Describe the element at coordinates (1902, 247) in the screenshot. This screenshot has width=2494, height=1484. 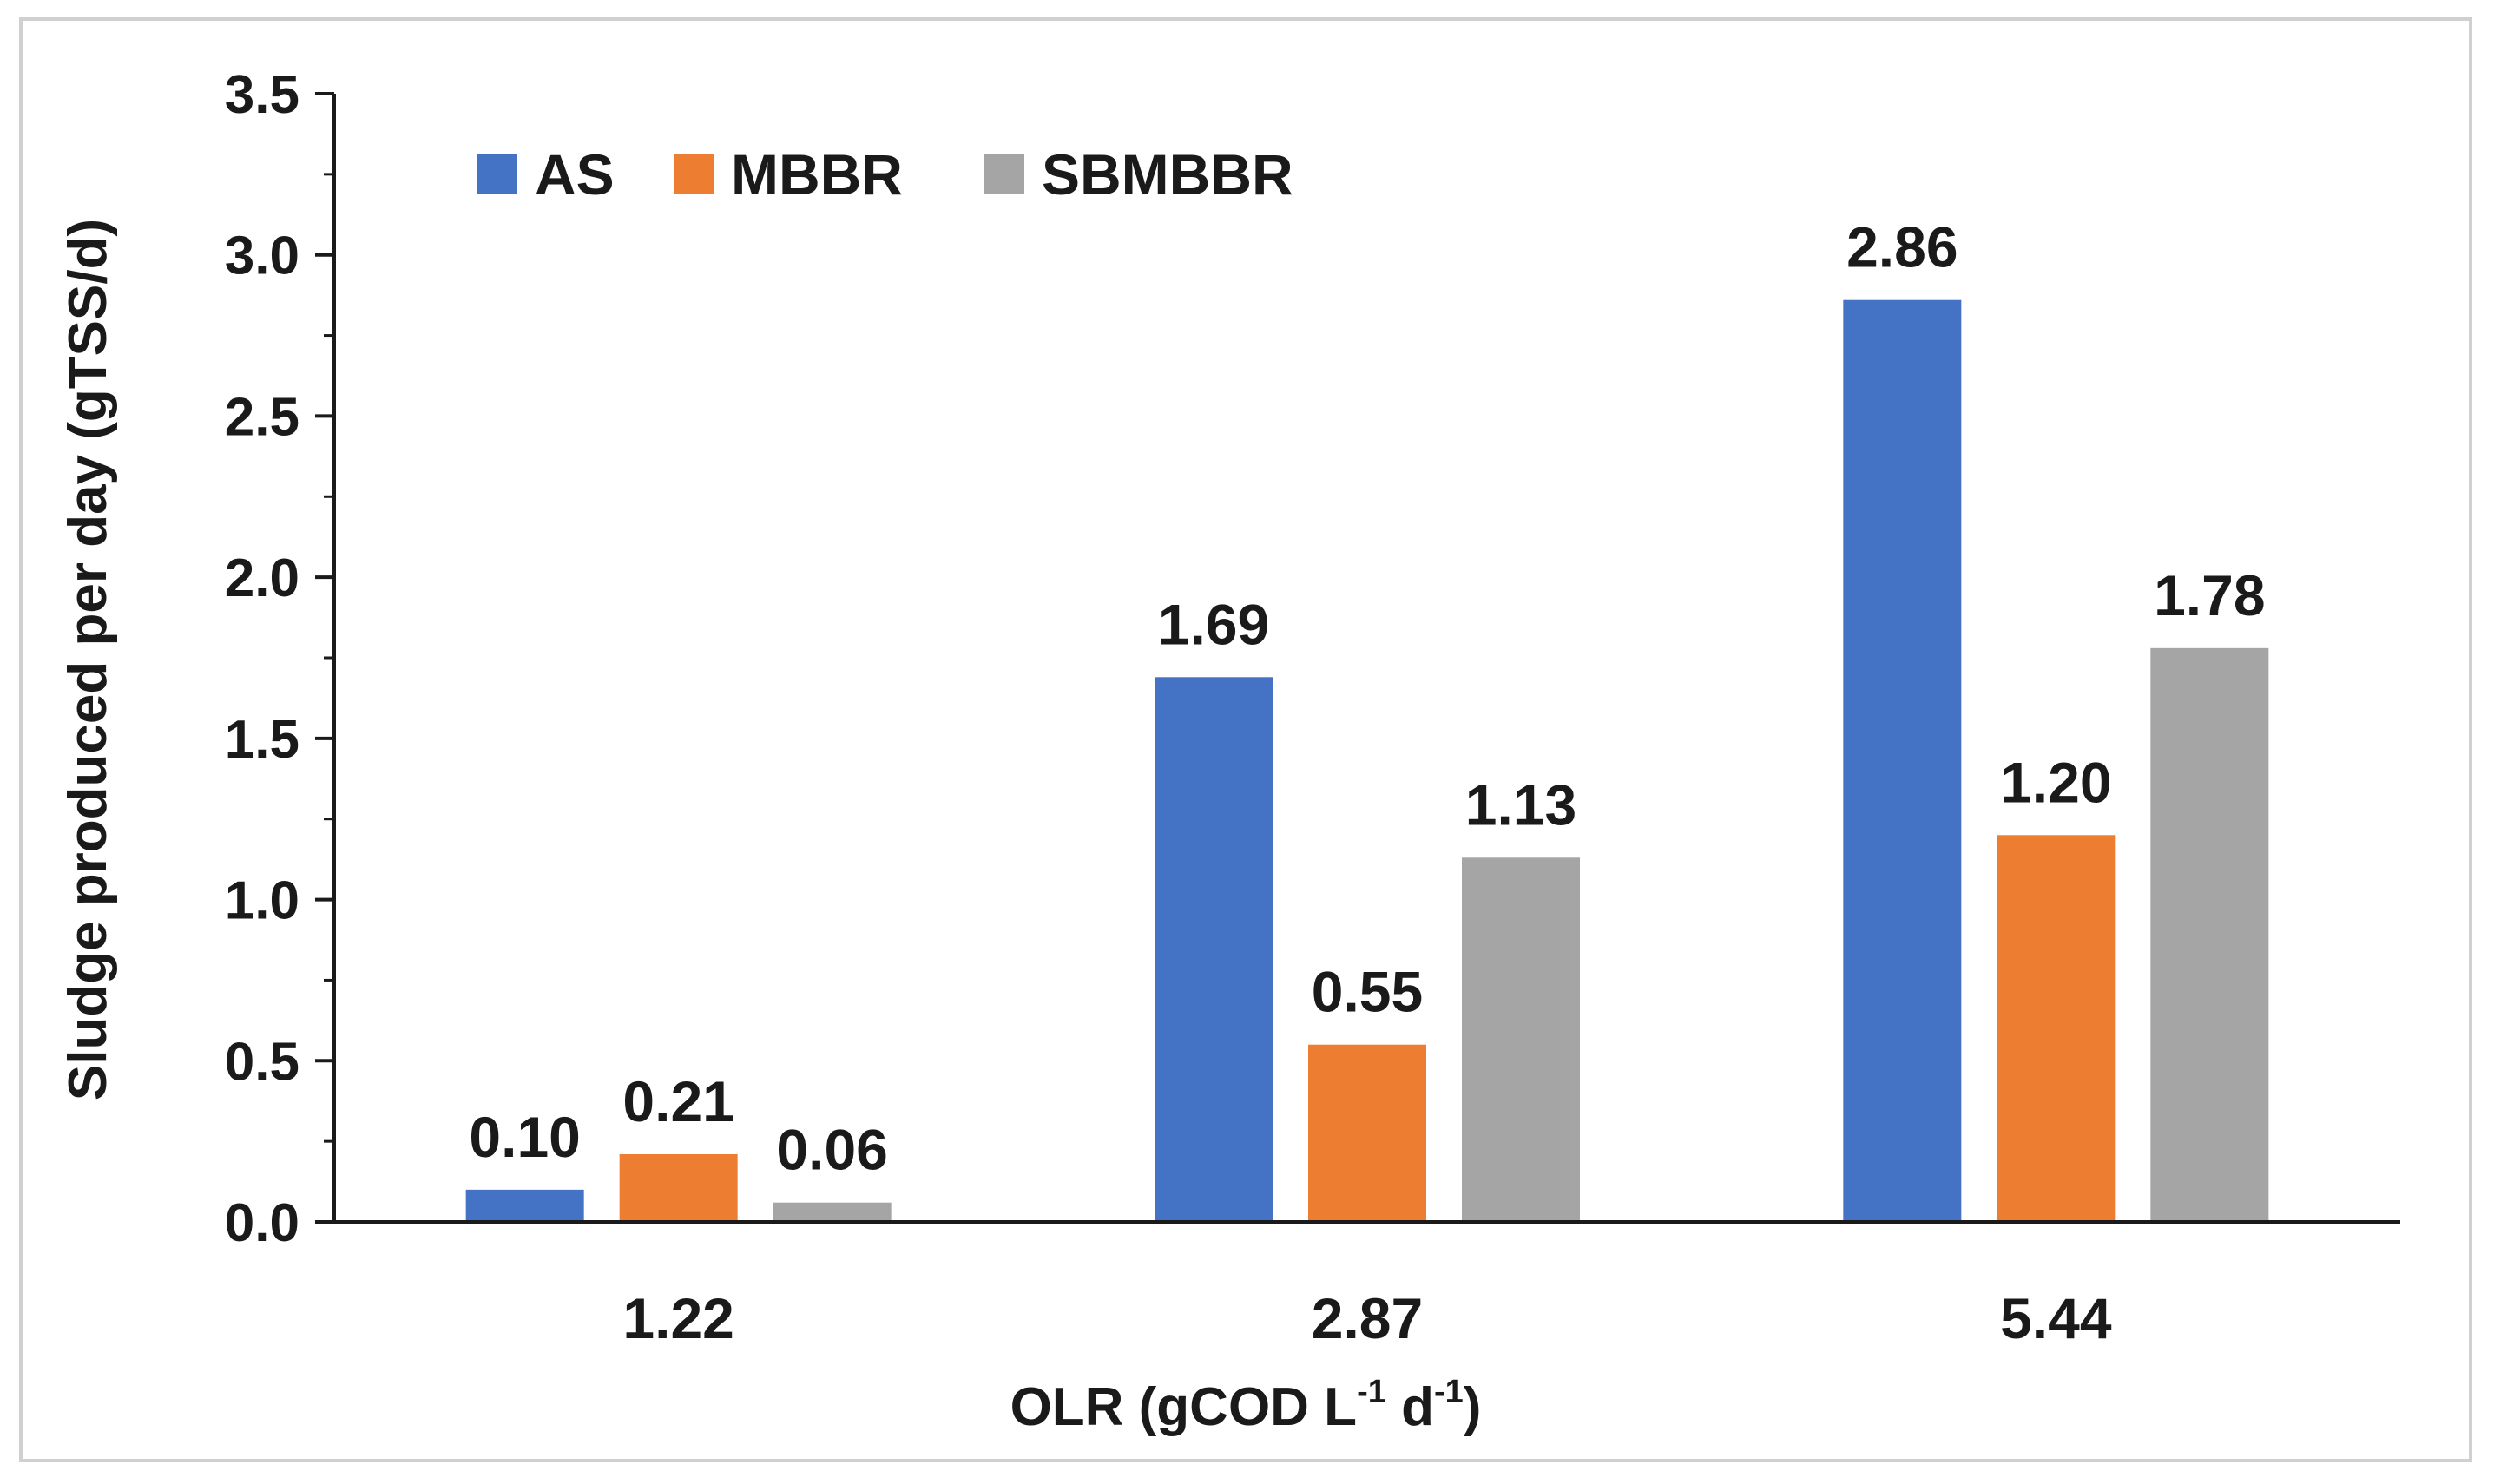
I see `data-label-as-2: 2.86` at that location.